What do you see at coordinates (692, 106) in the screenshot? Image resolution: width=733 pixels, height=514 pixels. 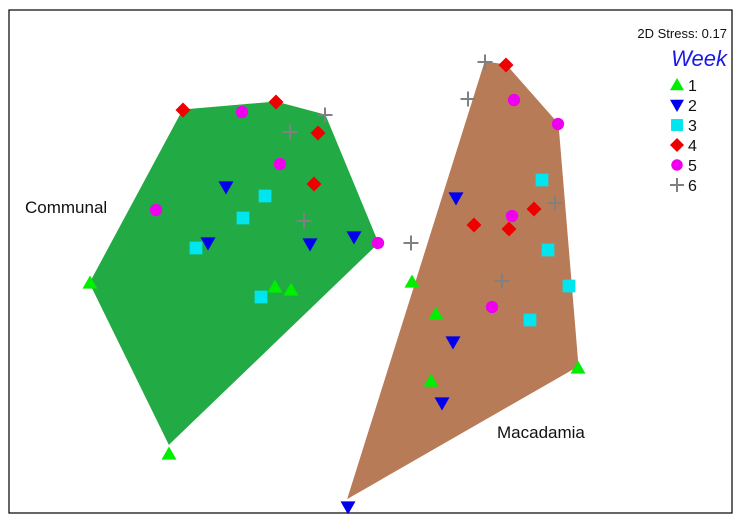 I see `legend-label-2: 2` at bounding box center [692, 106].